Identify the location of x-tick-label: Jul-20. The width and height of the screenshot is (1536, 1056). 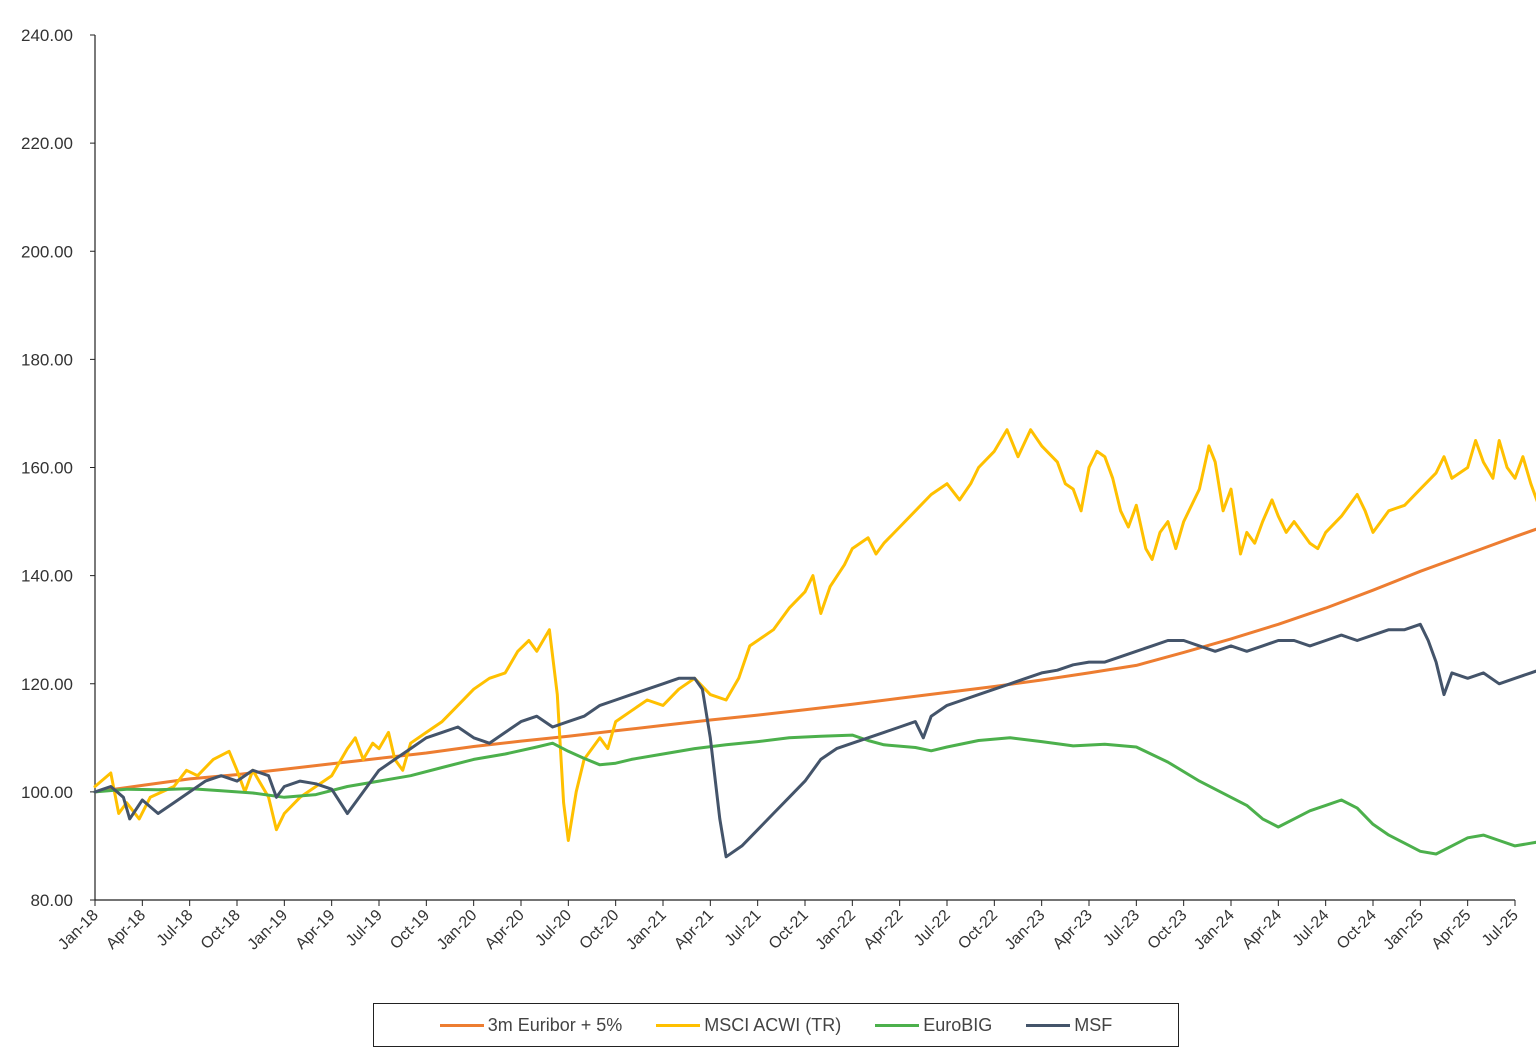
(553, 928).